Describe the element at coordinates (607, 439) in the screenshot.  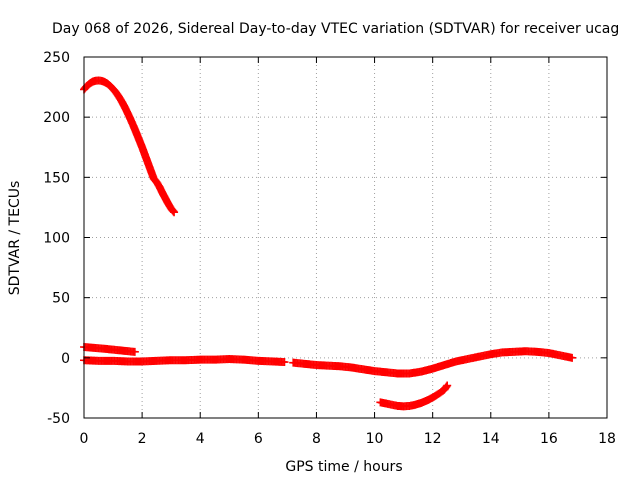
I see `x-tick-label: 18` at that location.